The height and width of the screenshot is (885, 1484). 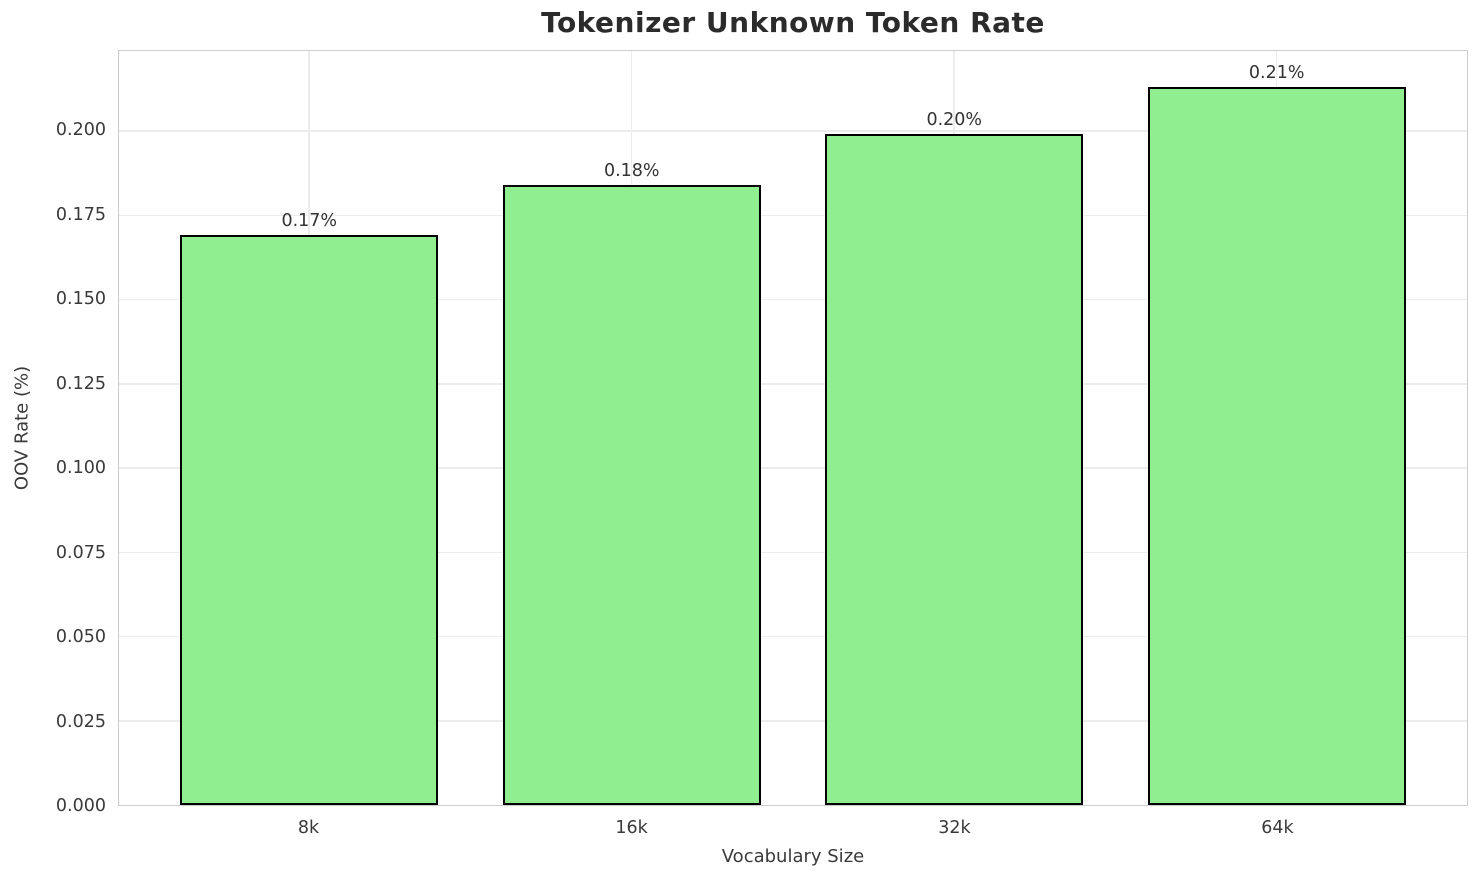 What do you see at coordinates (1277, 828) in the screenshot?
I see `x-tick-label: 64k` at bounding box center [1277, 828].